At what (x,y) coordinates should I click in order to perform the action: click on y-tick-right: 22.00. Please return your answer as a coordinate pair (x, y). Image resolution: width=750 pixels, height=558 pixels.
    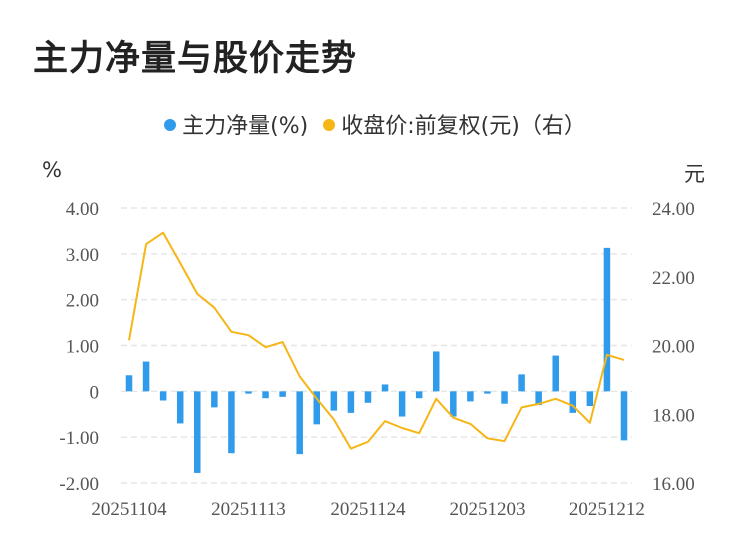
    Looking at the image, I should click on (673, 278).